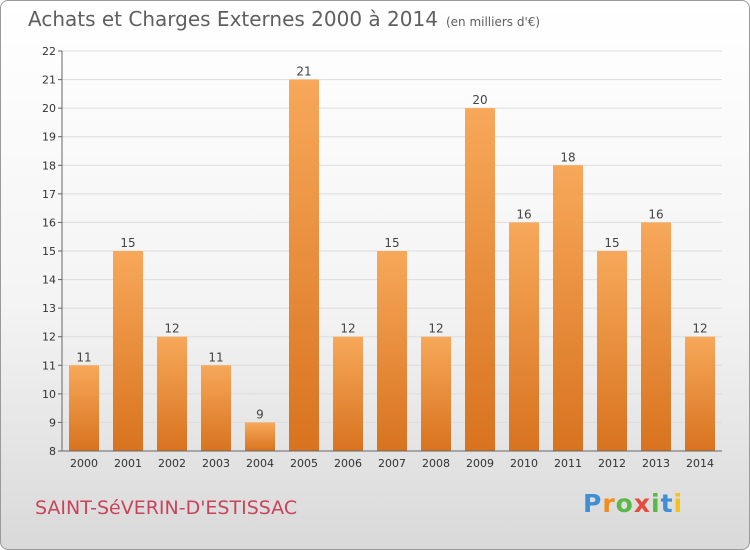 The image size is (750, 550). What do you see at coordinates (303, 72) in the screenshot?
I see `data-label-2005: 21` at bounding box center [303, 72].